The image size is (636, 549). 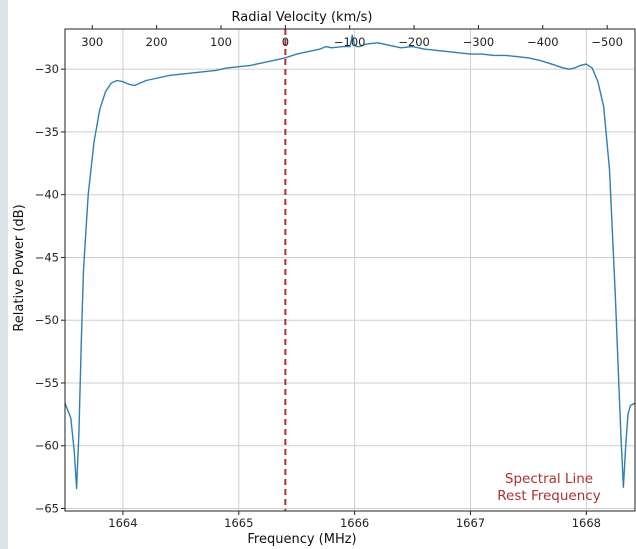 I want to click on top-tick-label: −300, so click(x=479, y=42).